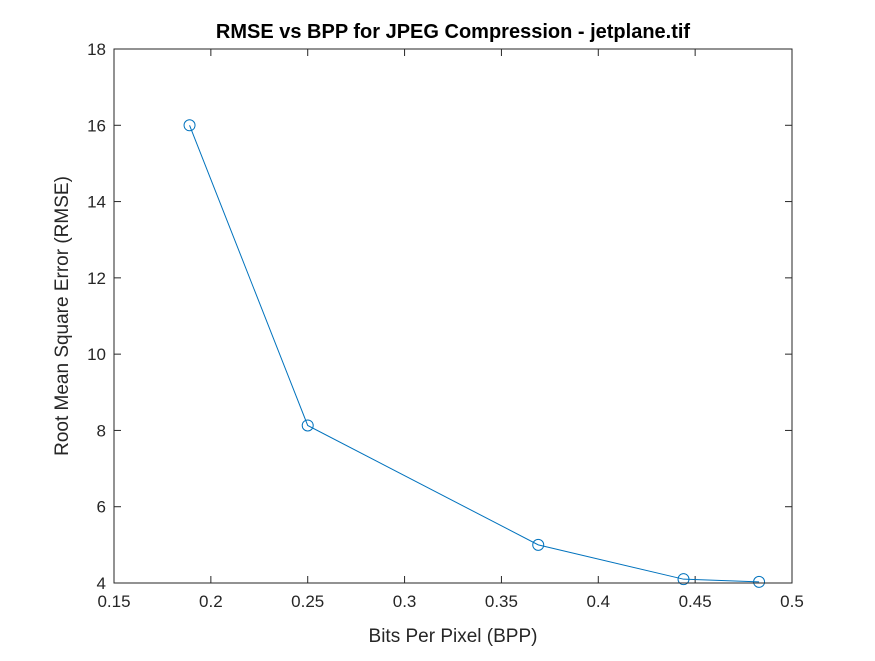  I want to click on y-tick-label: 10, so click(96, 354).